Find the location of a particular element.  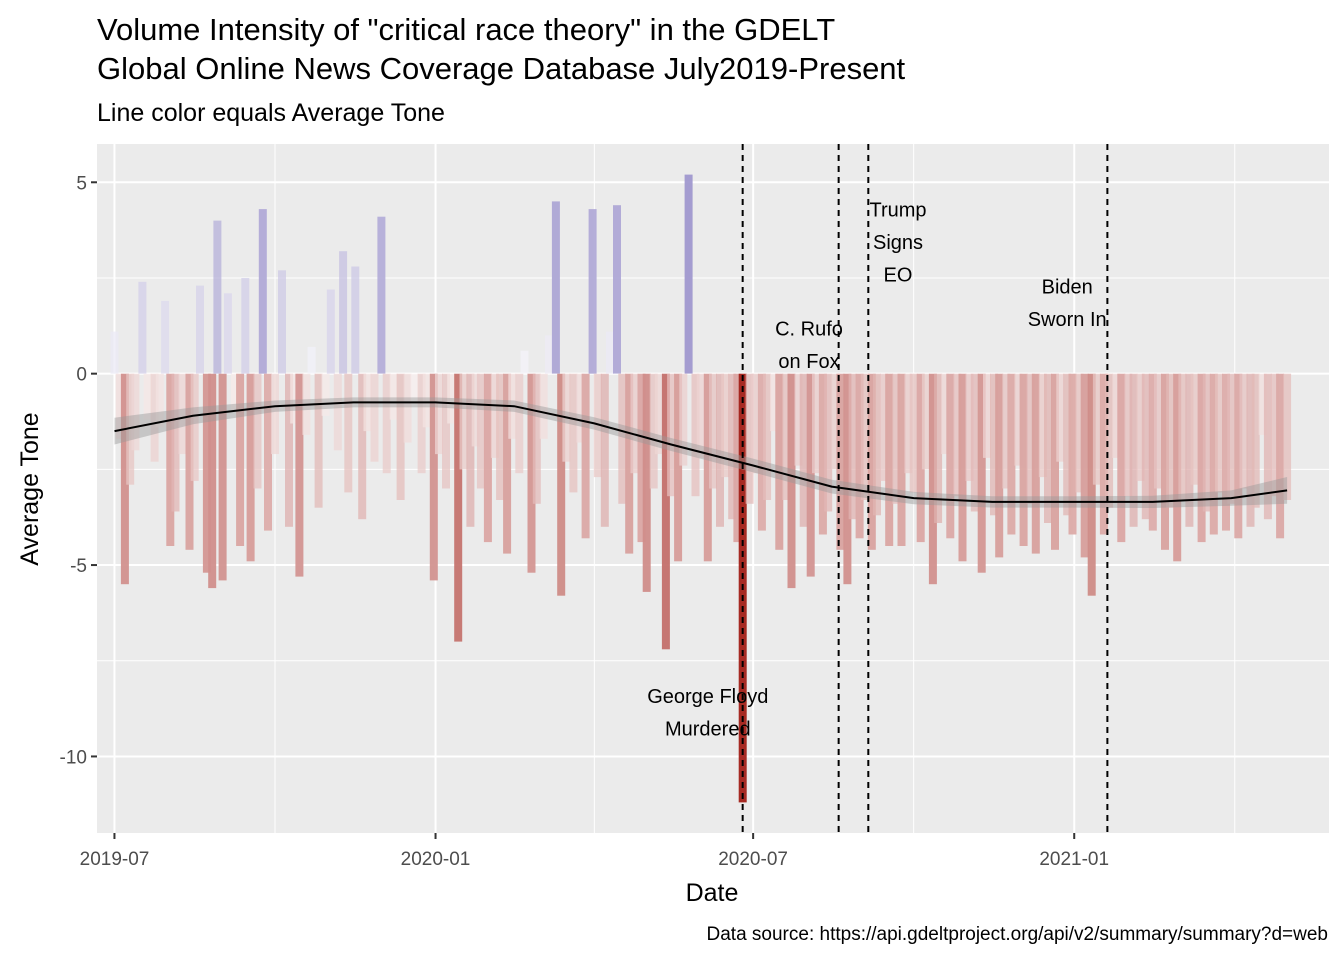

y-axis-title: Average Tone is located at coordinates (30, 488).